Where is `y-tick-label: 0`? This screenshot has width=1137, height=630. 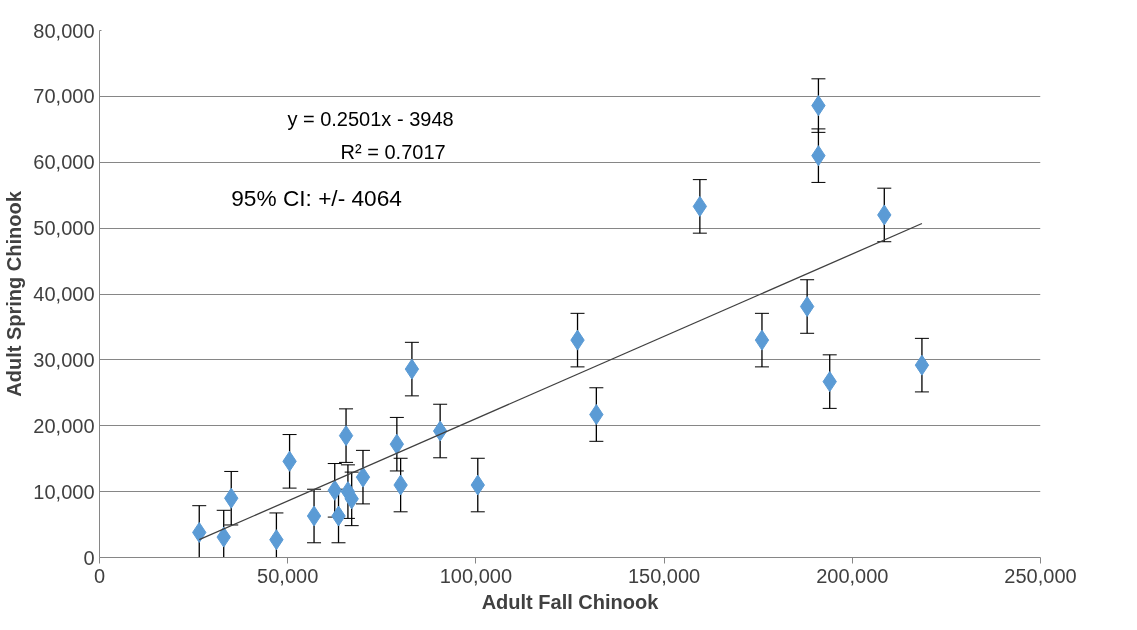 y-tick-label: 0 is located at coordinates (89, 557).